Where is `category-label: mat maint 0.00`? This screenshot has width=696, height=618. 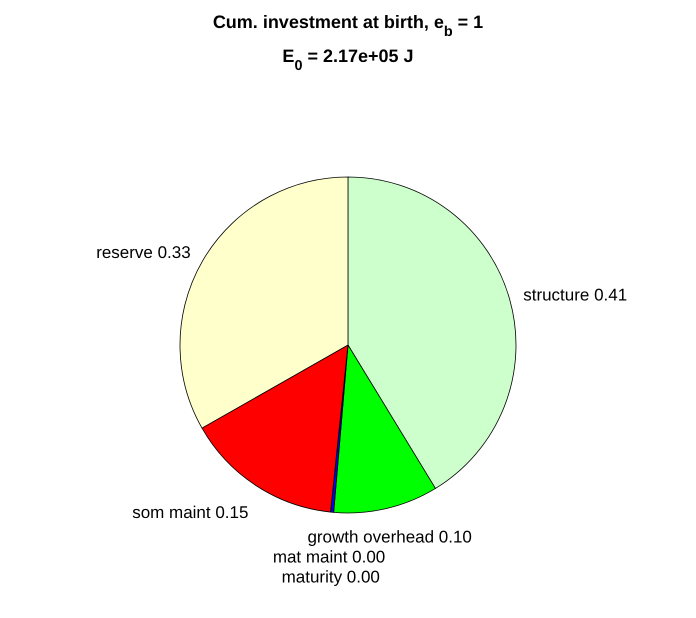
category-label: mat maint 0.00 is located at coordinates (329, 557).